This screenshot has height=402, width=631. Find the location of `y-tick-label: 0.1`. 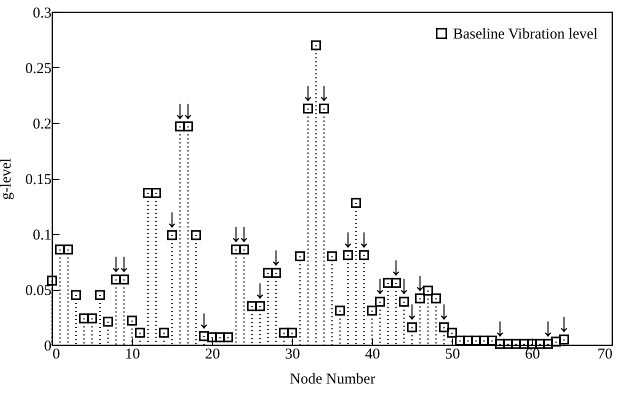

y-tick-label: 0.1 is located at coordinates (42, 236).